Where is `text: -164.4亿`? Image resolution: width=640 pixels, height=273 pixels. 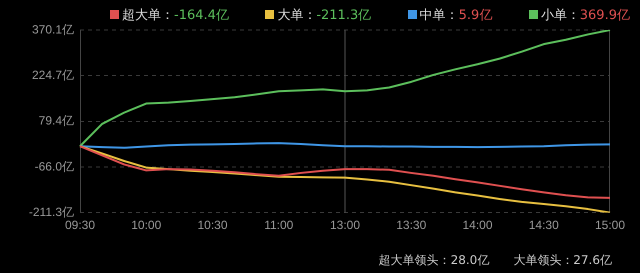 text: -164.4亿 is located at coordinates (201, 15).